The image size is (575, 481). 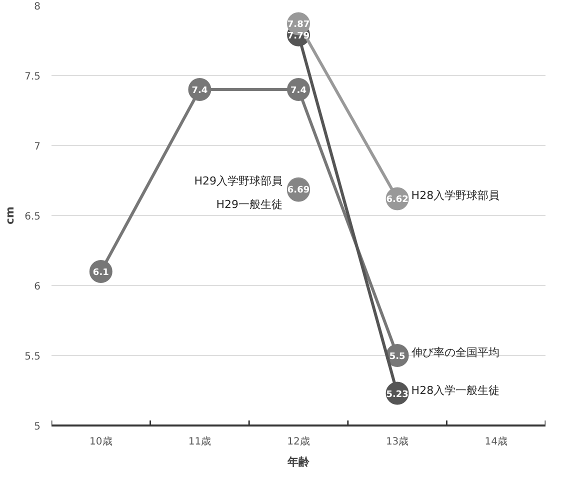 I want to click on y-tick-label: 5.5, so click(x=32, y=357).